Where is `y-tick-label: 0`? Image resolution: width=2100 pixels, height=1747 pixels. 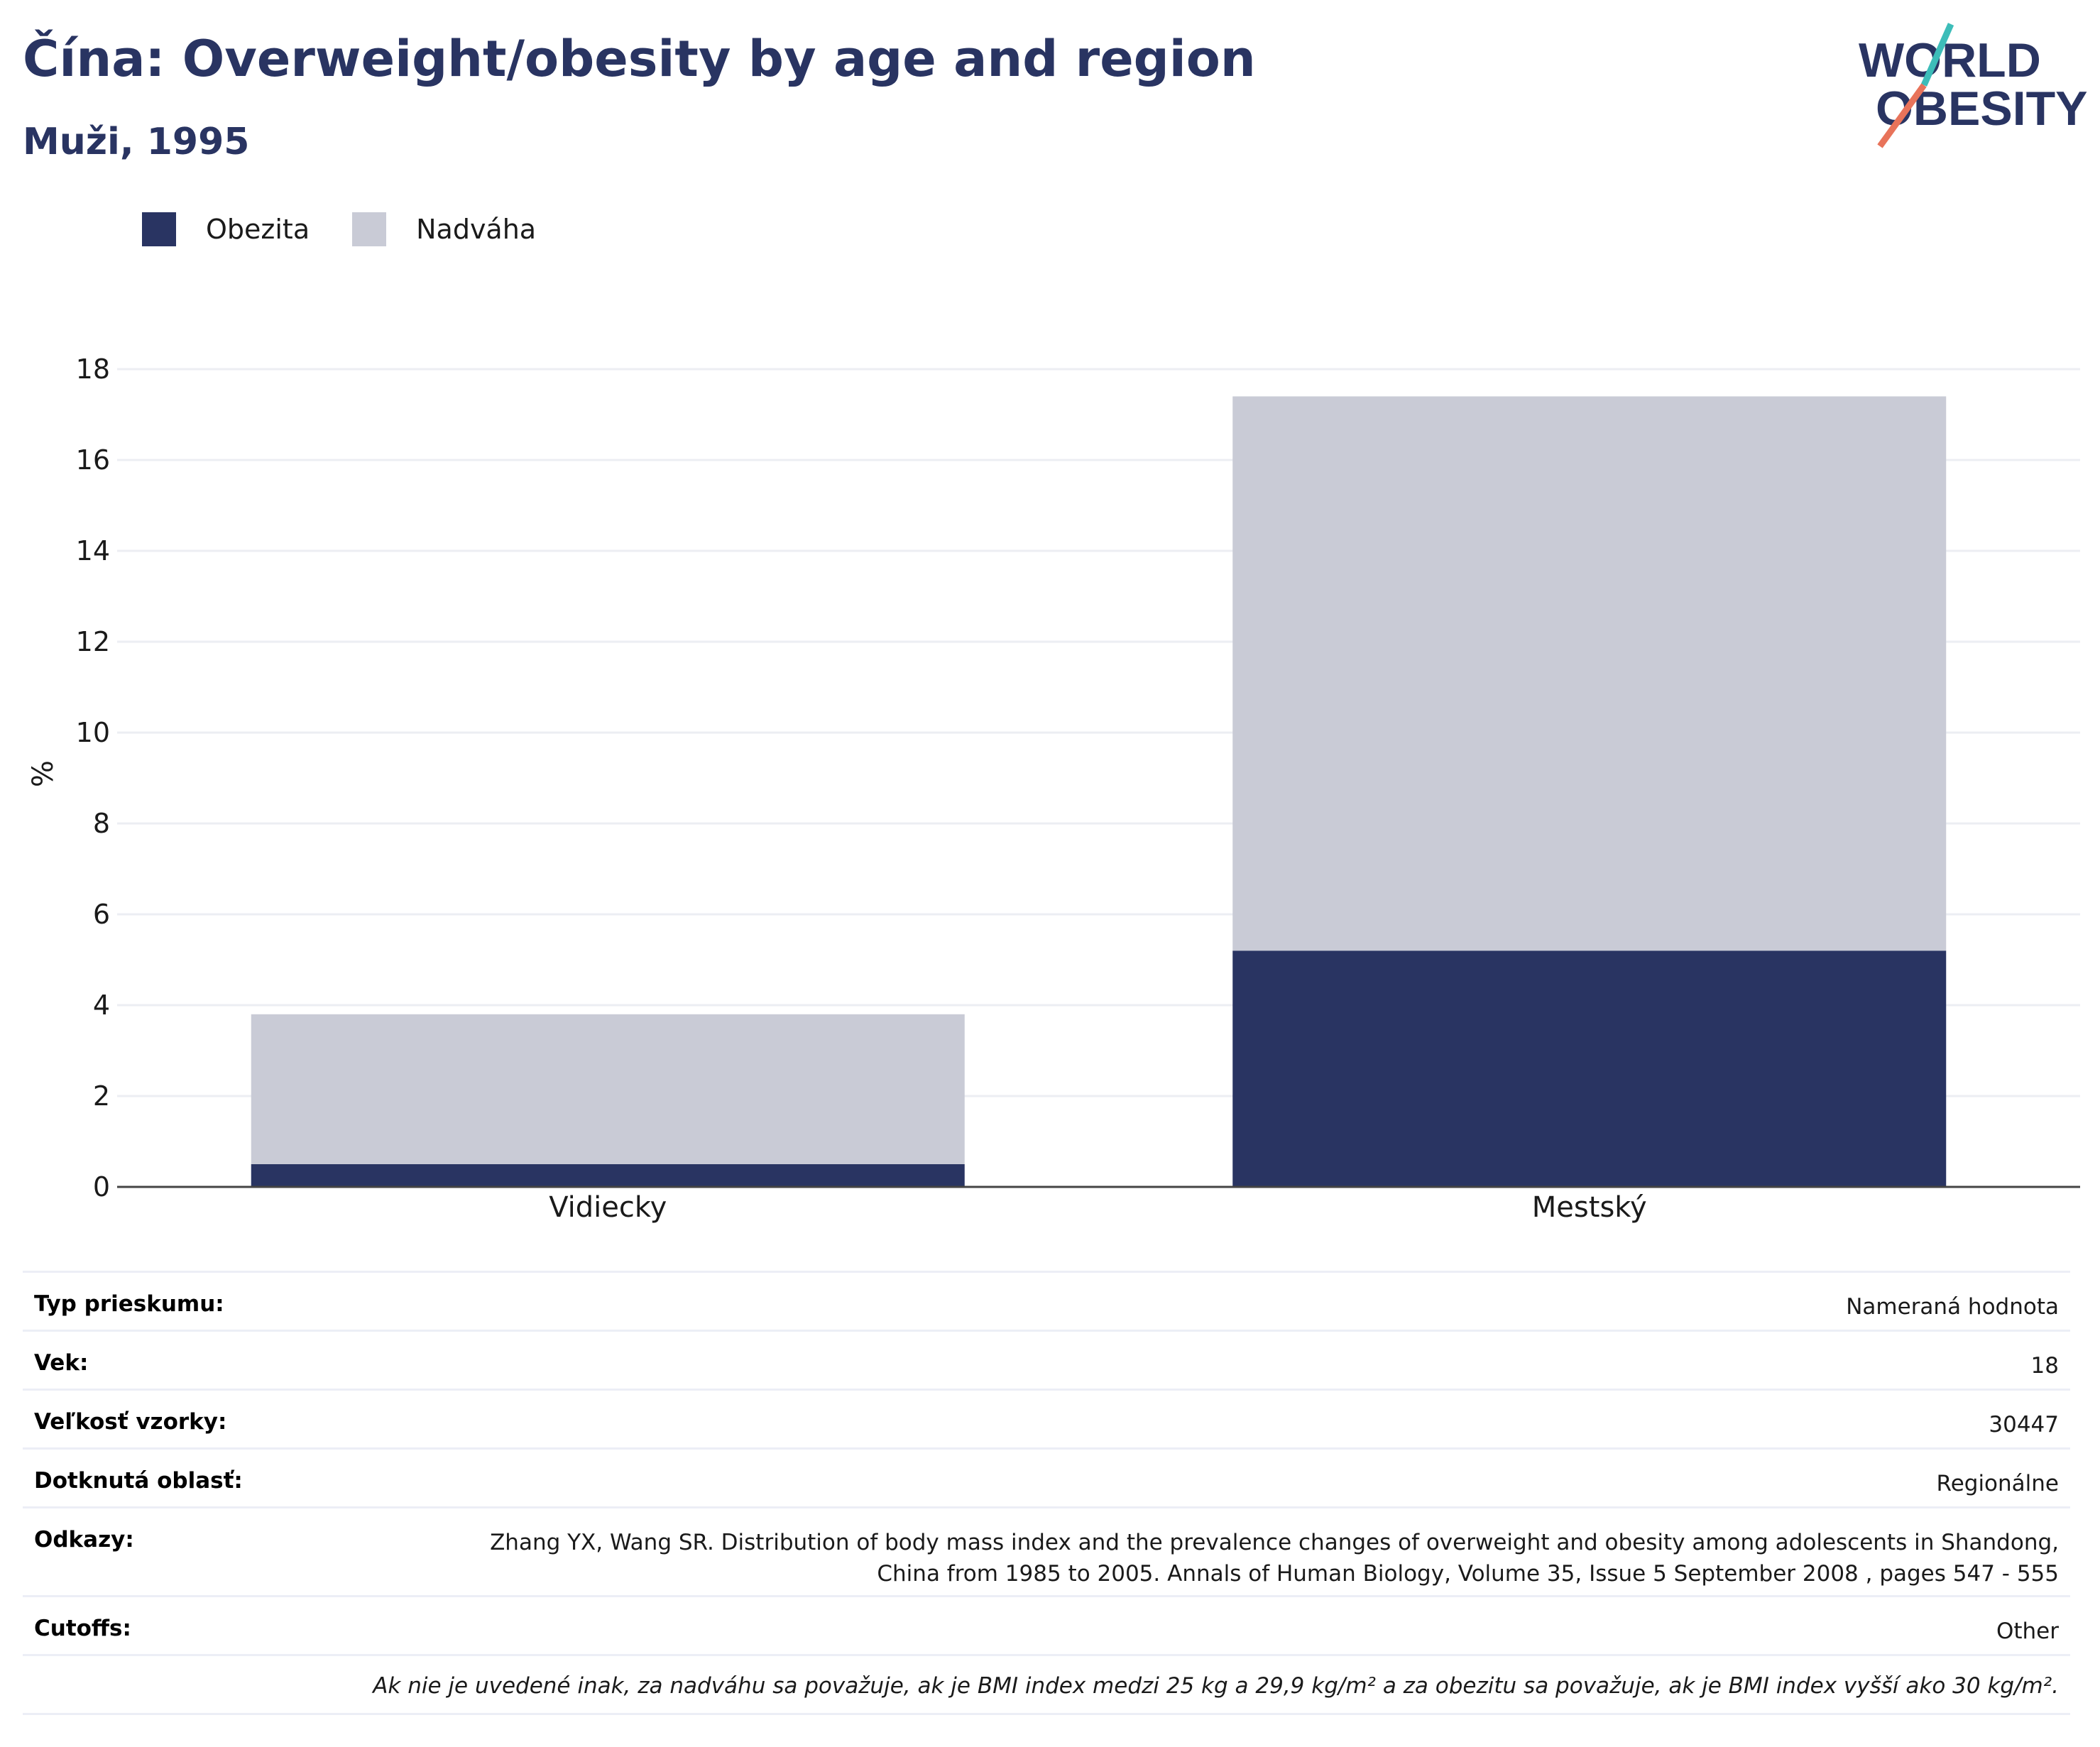 y-tick-label: 0 is located at coordinates (101, 1187).